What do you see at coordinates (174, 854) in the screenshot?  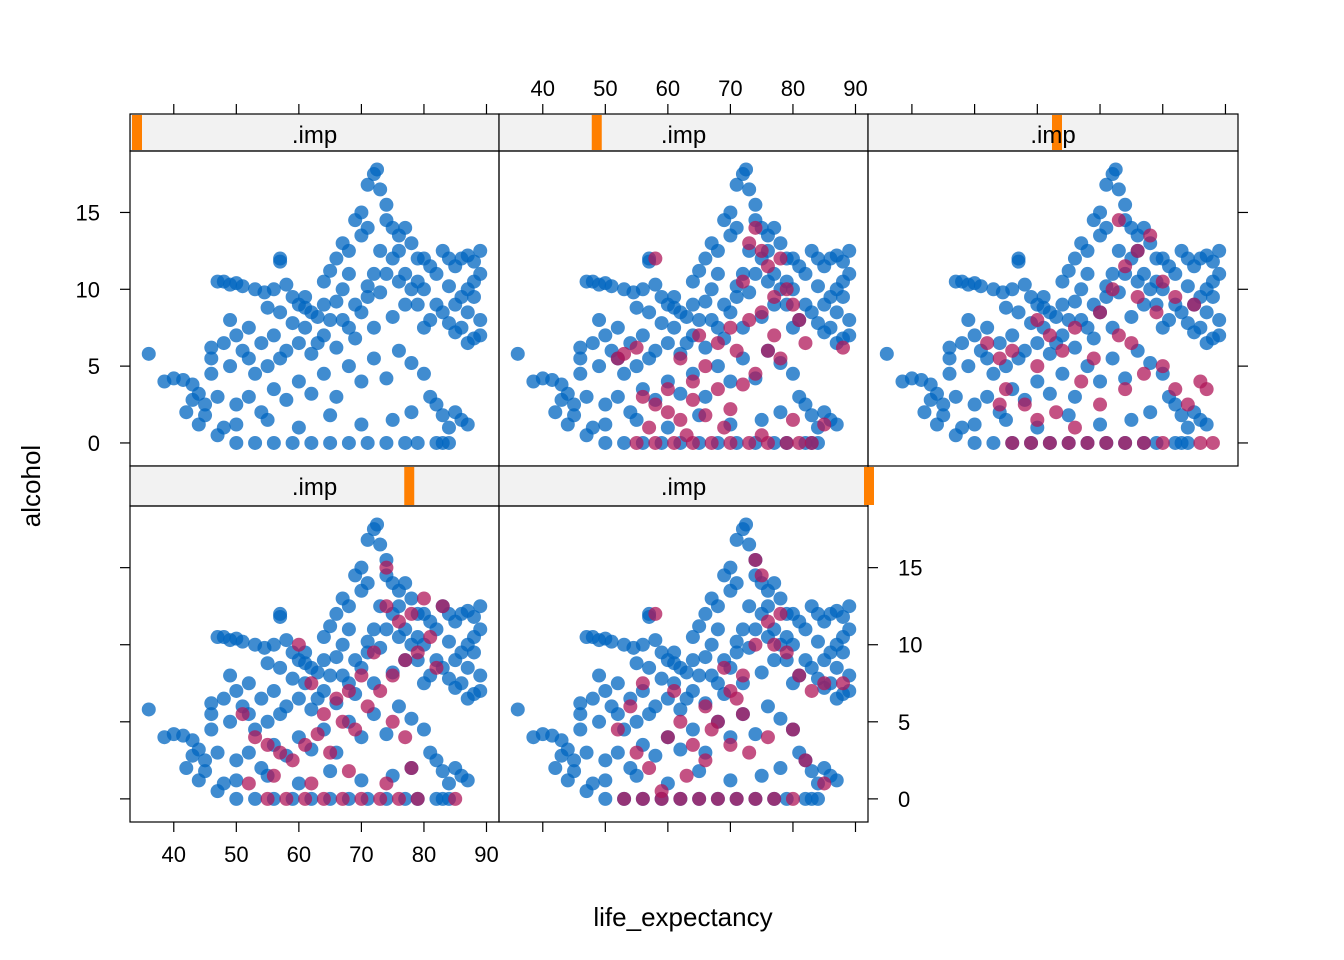 I see `x-tick-label: 40` at bounding box center [174, 854].